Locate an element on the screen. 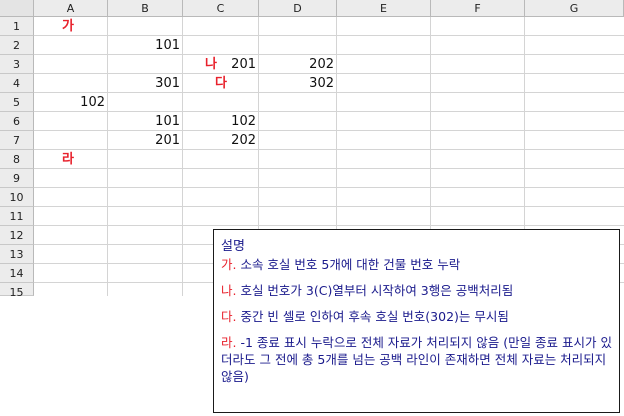 The height and width of the screenshot is (416, 624). cell-a8-mark: 라 is located at coordinates (68, 159).